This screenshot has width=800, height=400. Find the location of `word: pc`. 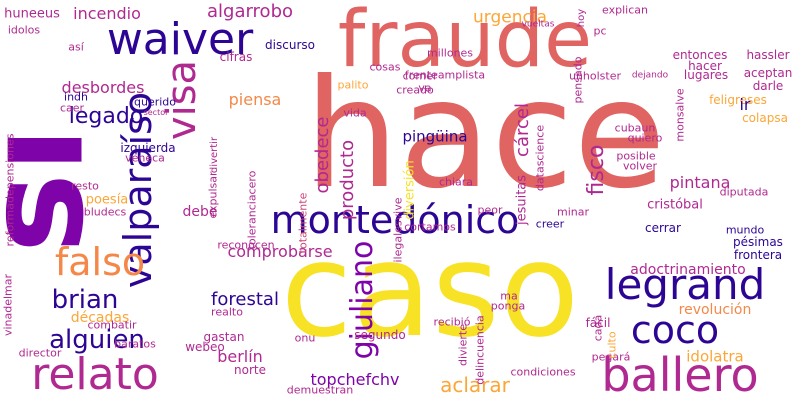

word: pc is located at coordinates (600, 31).